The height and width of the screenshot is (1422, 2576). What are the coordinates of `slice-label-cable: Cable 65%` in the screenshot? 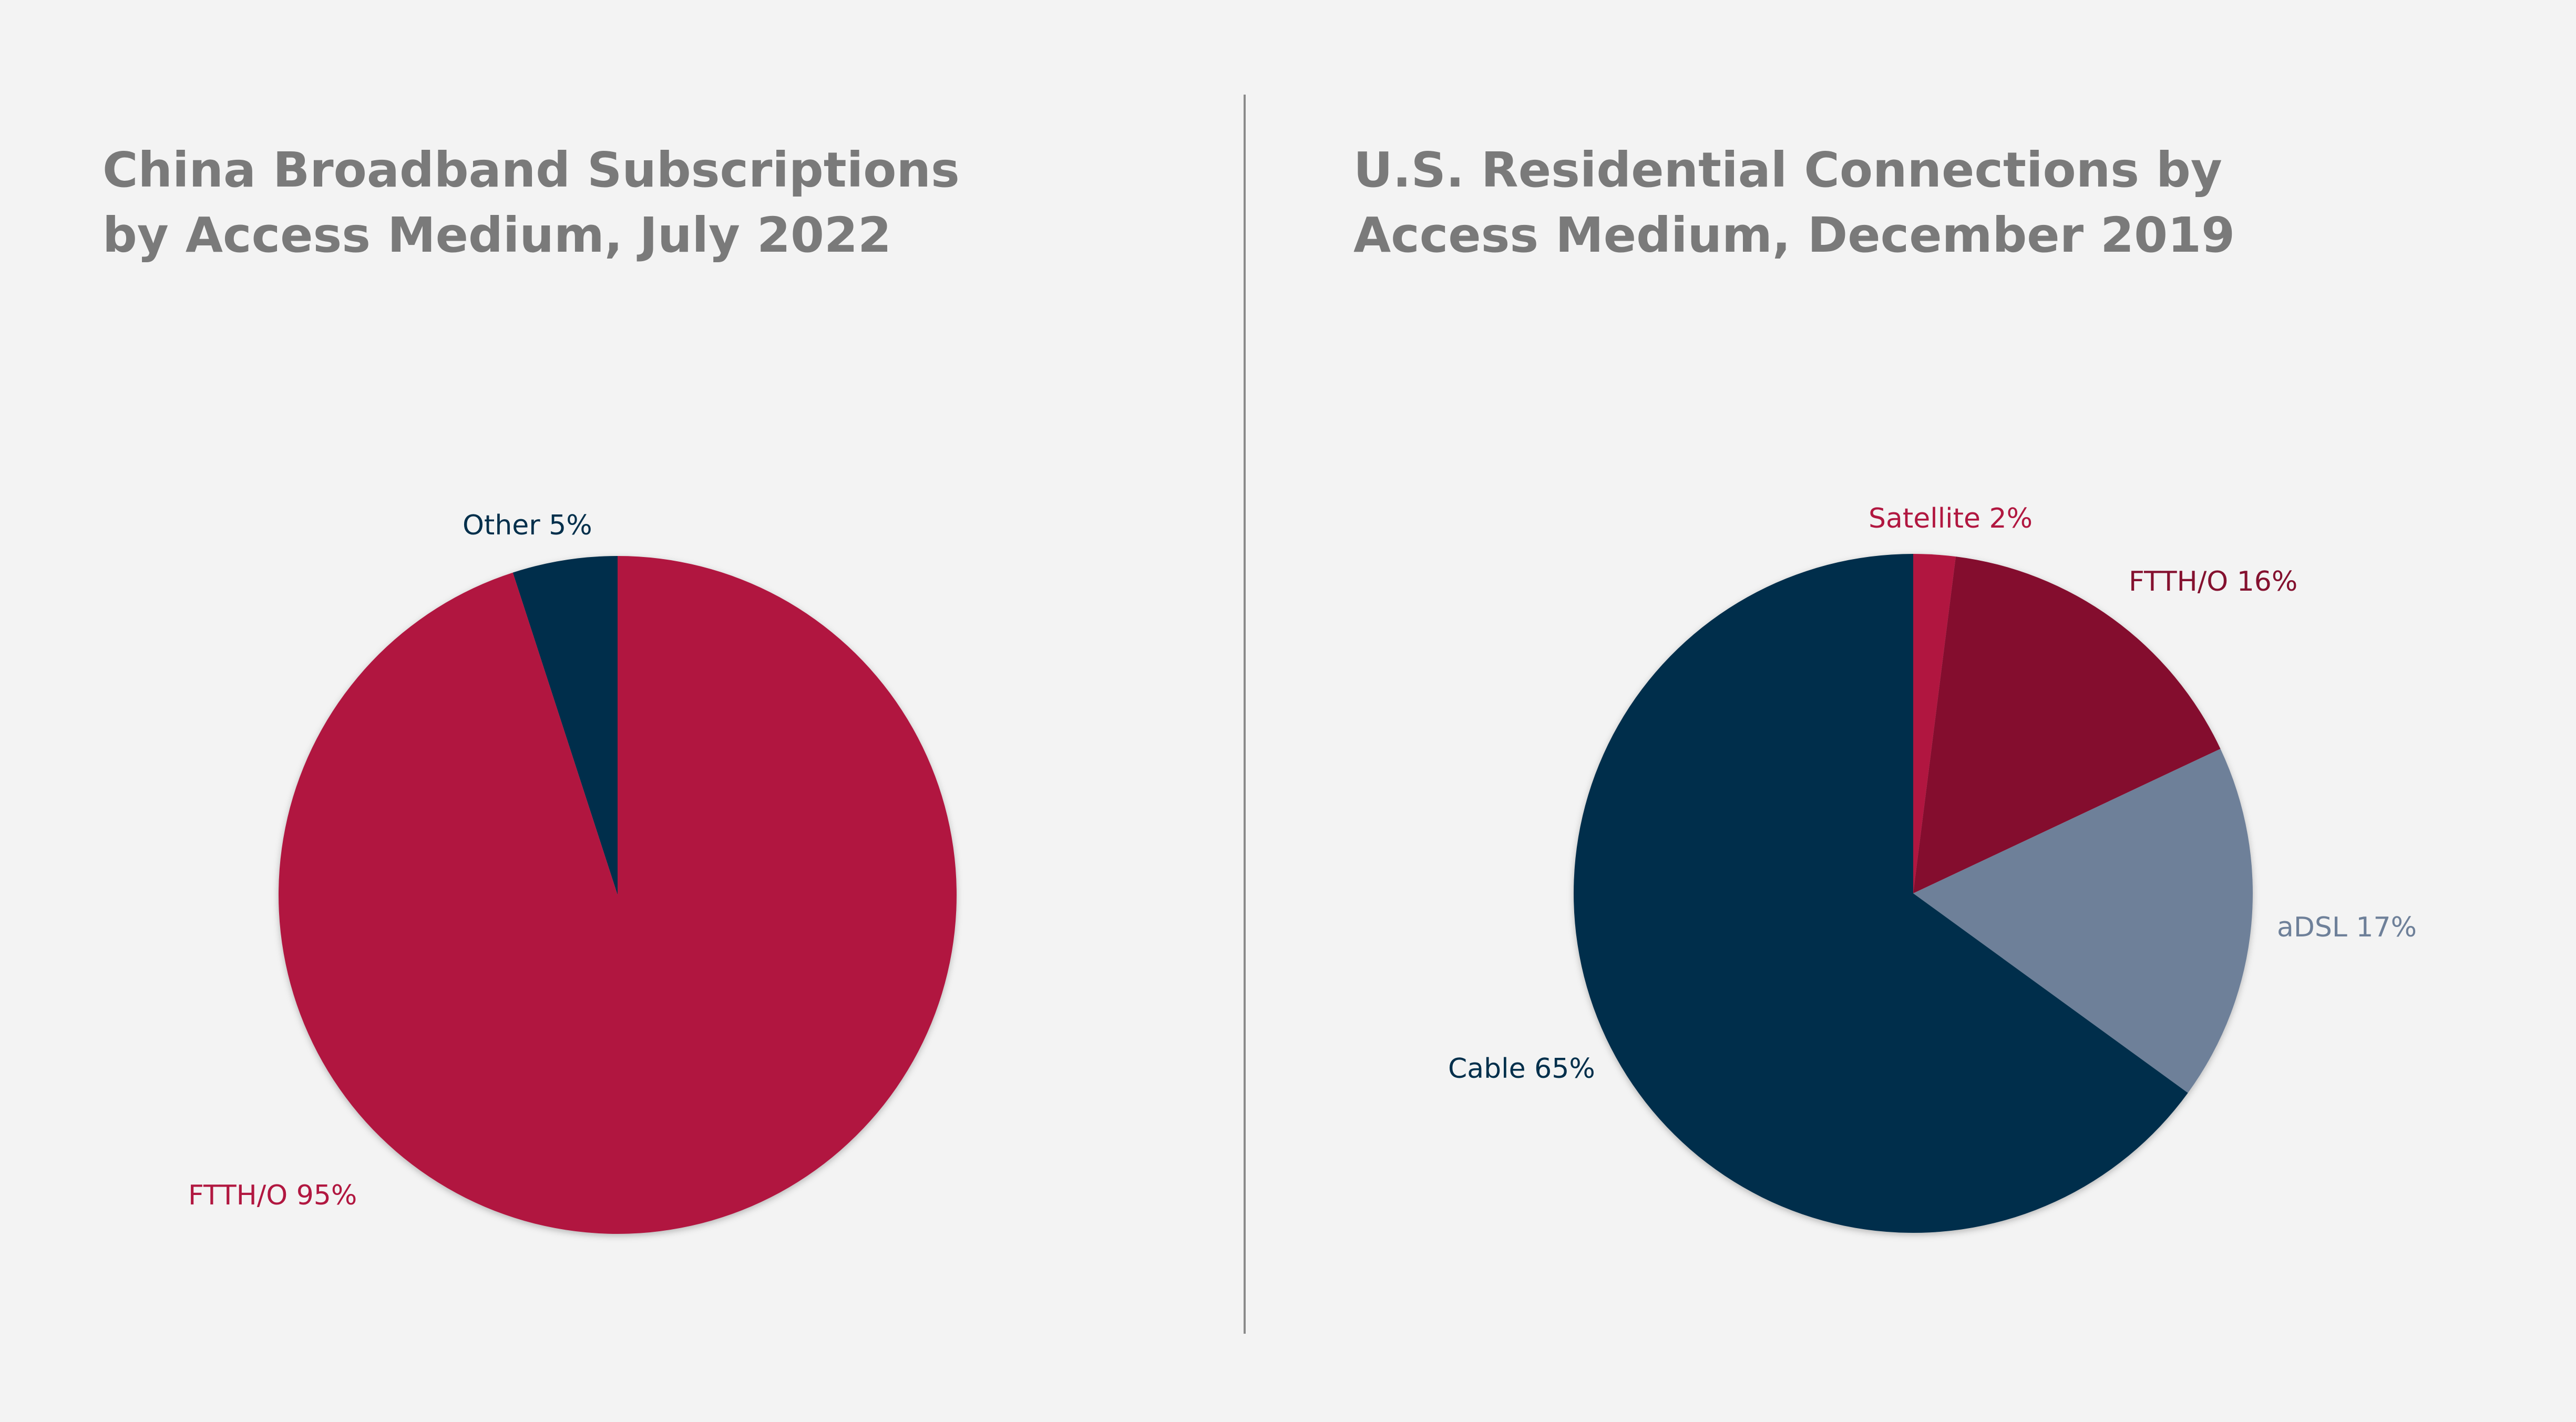 It's located at (1521, 1069).